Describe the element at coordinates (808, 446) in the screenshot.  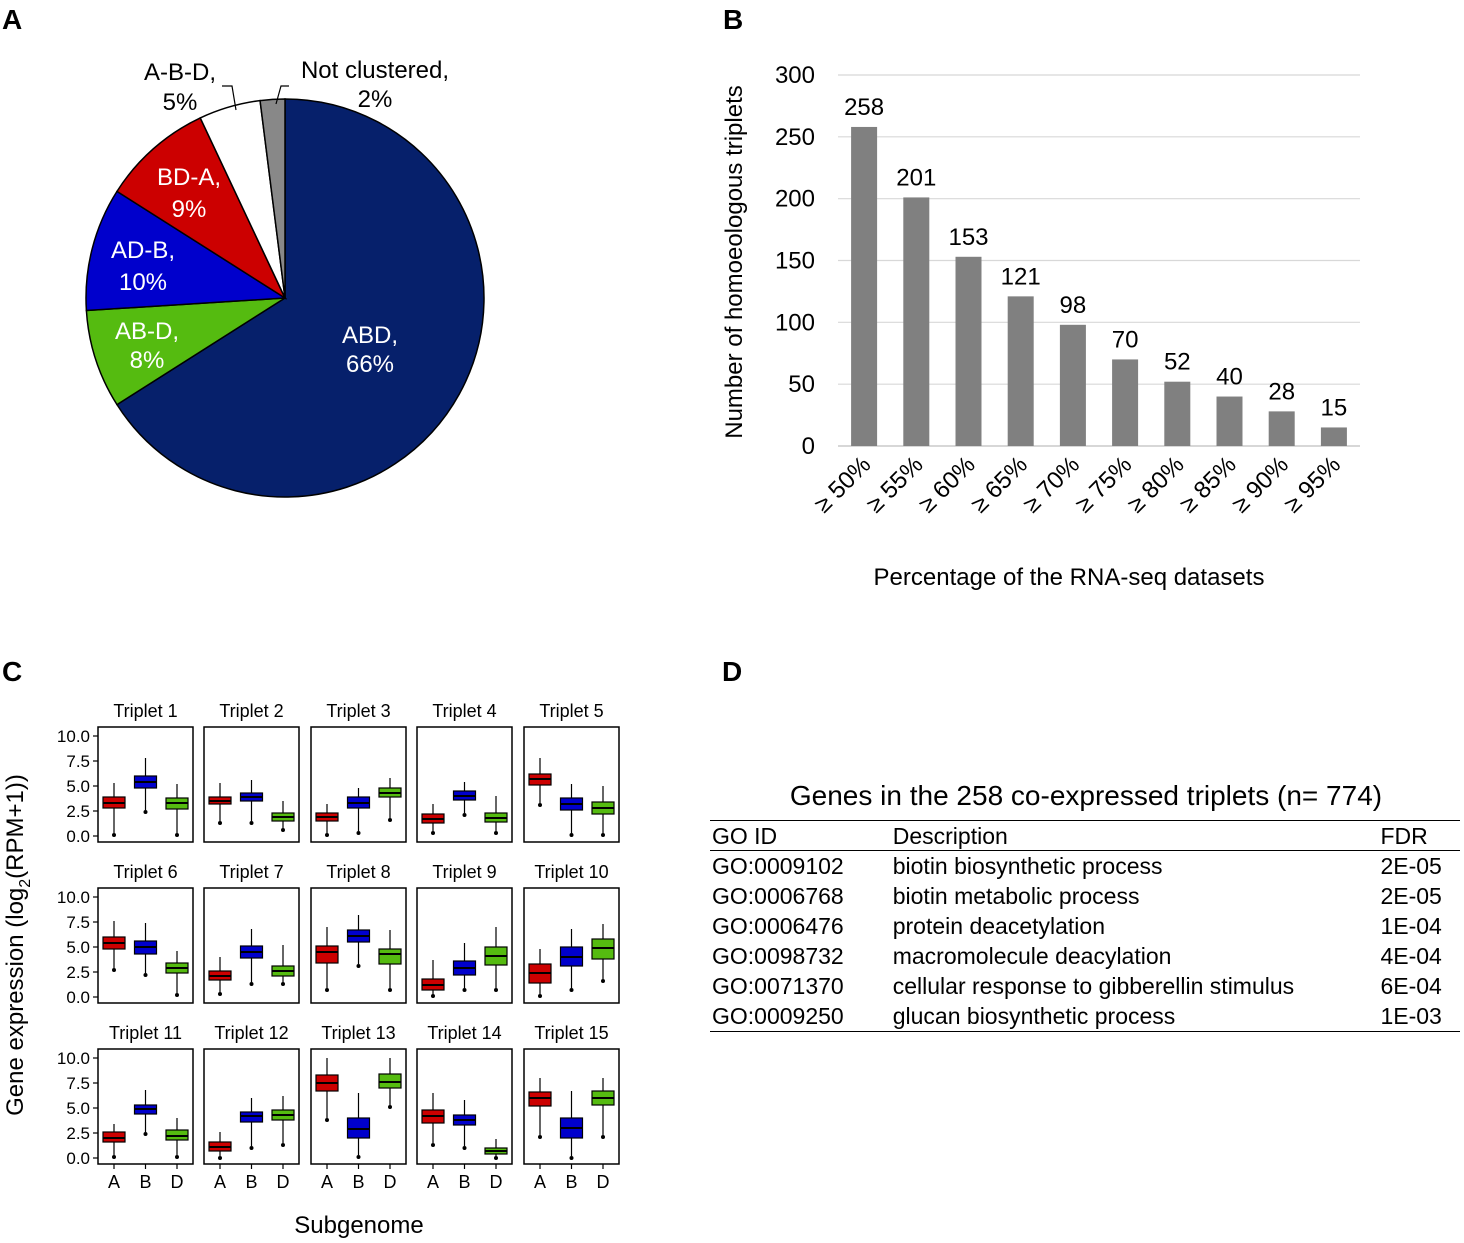
I see `bar-y-tick-label: 0` at that location.